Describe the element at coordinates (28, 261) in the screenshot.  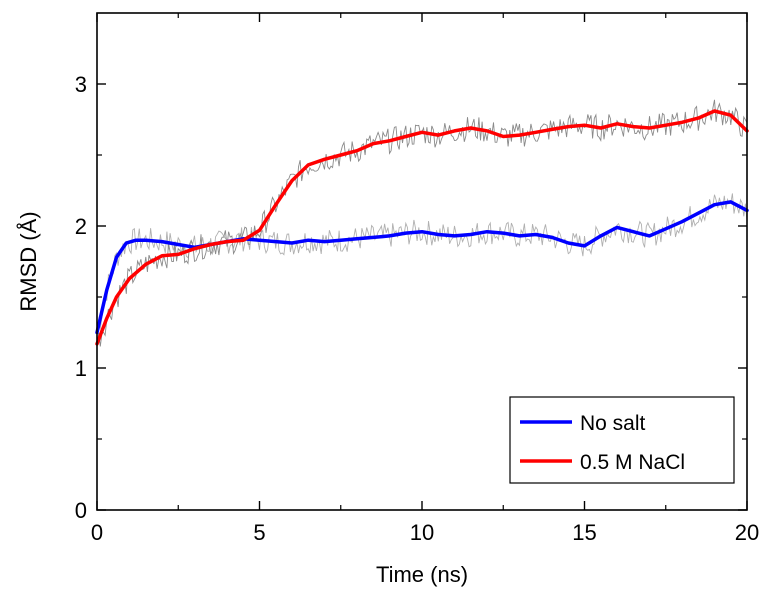
I see `y-axis-title: RMSD (Å)` at that location.